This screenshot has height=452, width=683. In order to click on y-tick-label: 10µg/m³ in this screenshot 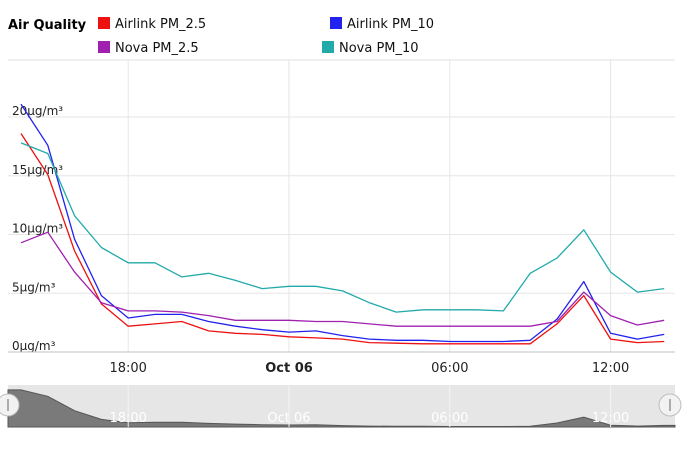, I will do `click(37, 229)`.